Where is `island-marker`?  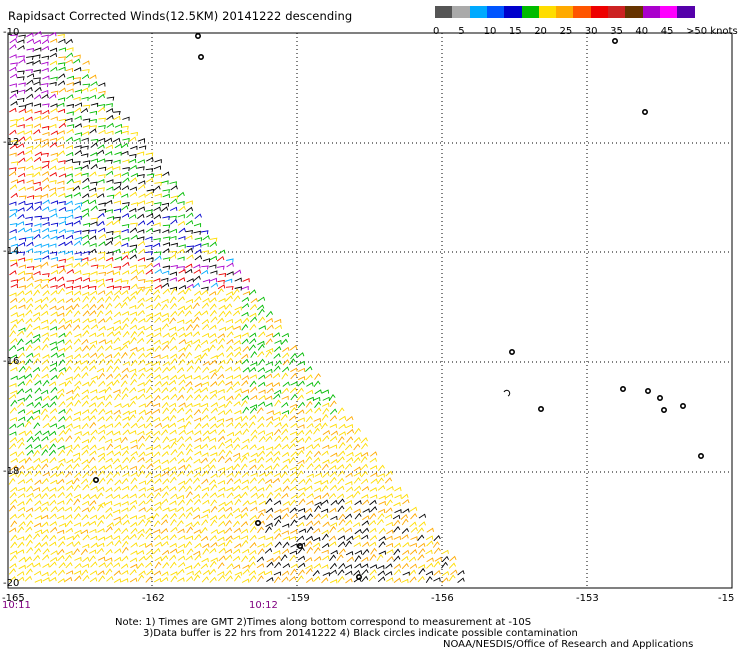
island-marker is located at coordinates (507, 393).